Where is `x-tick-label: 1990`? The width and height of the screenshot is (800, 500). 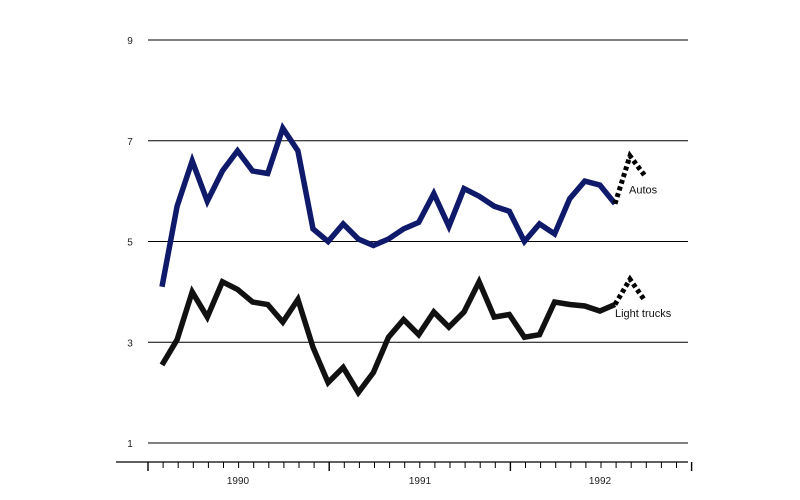
x-tick-label: 1990 is located at coordinates (238, 481).